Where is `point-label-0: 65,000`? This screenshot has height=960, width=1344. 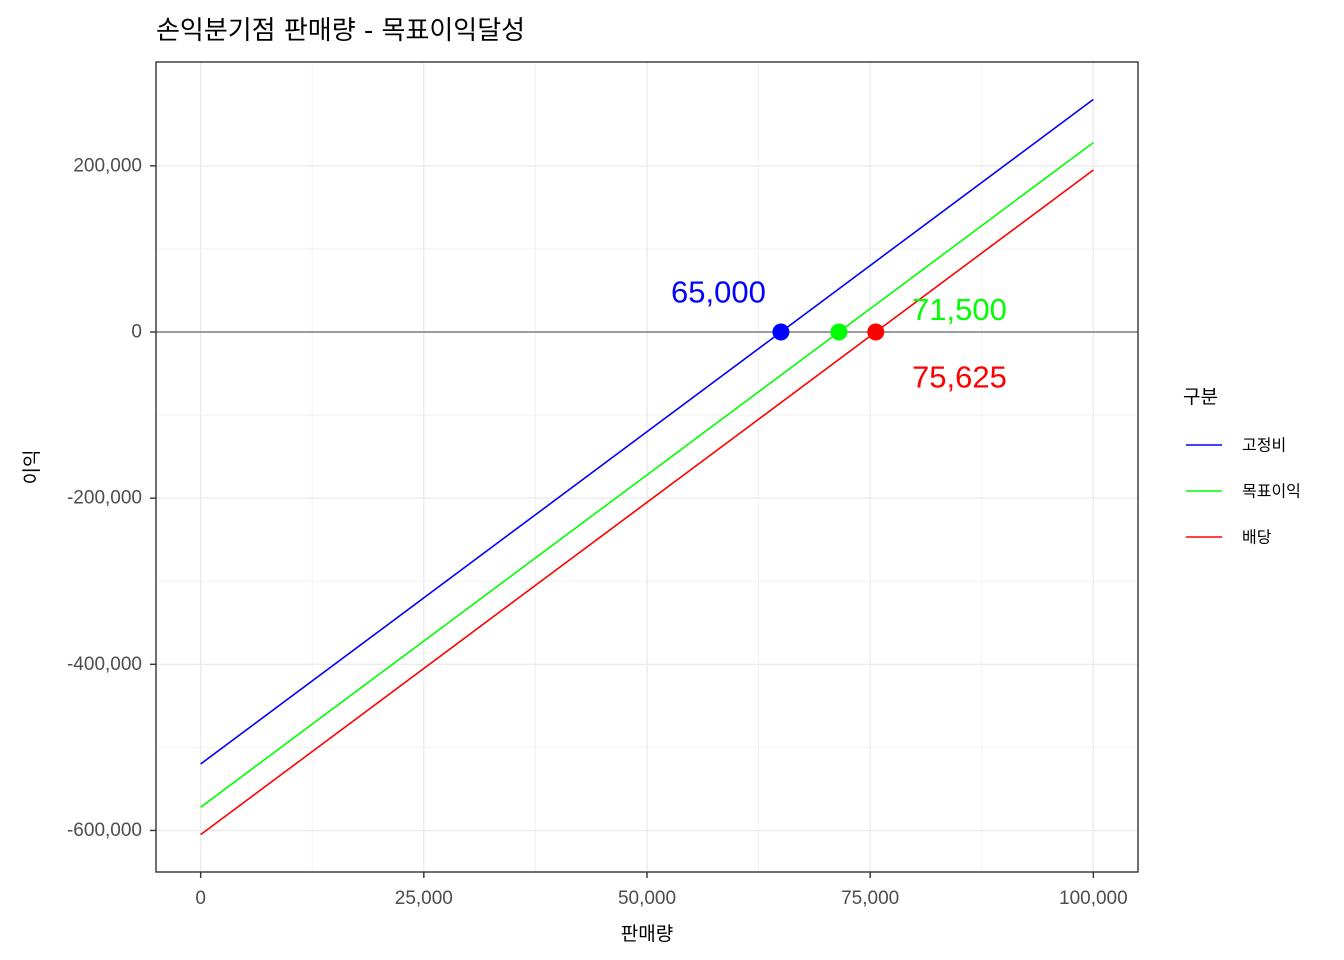 point-label-0: 65,000 is located at coordinates (718, 292).